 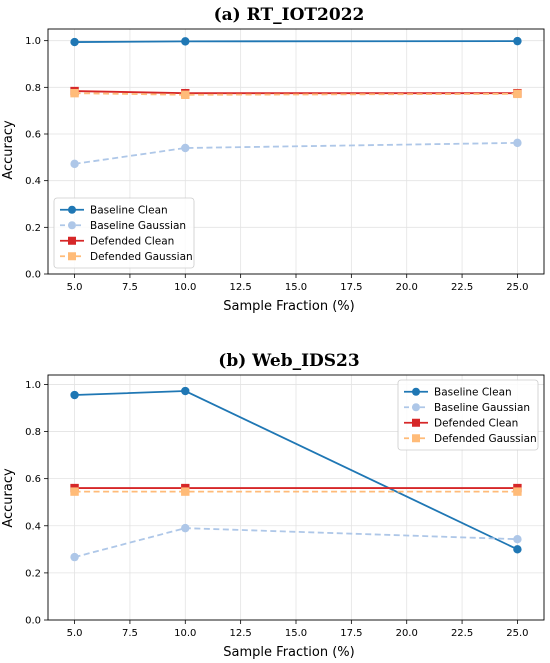 I want to click on chart-title: (b) Web_IDS23, so click(x=288, y=361).